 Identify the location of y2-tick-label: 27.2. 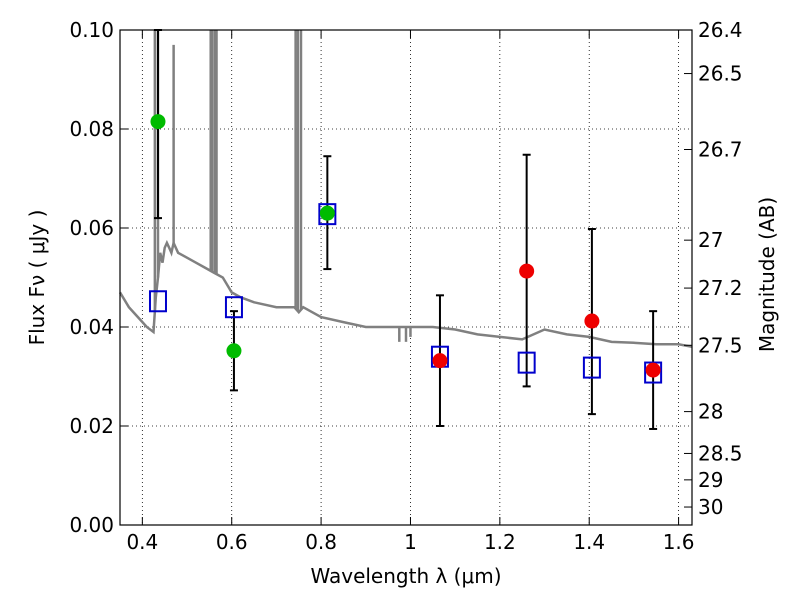
(720, 288).